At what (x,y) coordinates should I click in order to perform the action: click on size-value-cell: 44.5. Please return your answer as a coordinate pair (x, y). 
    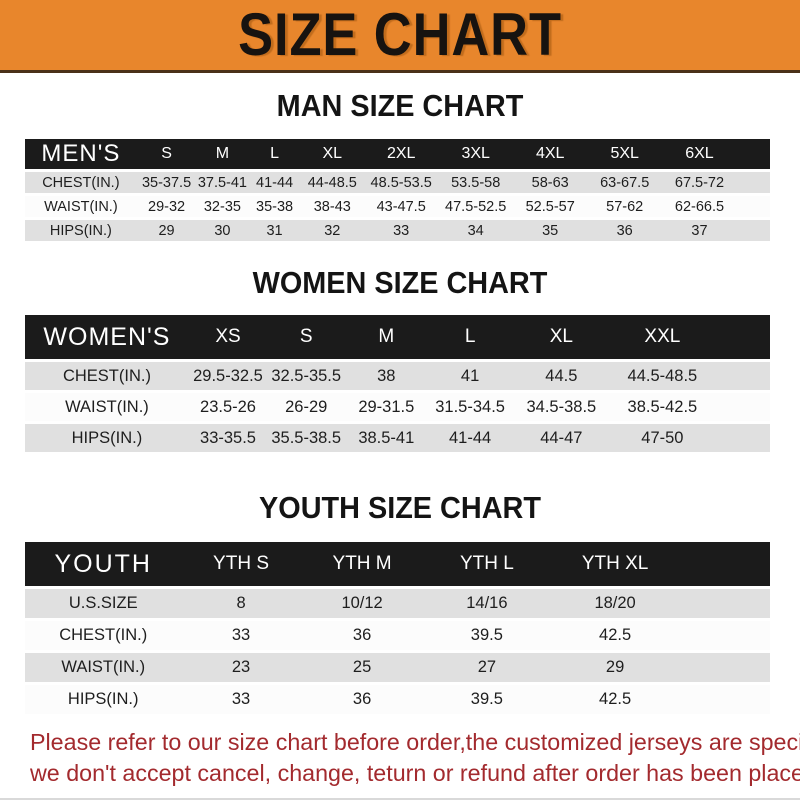
    Looking at the image, I should click on (561, 375).